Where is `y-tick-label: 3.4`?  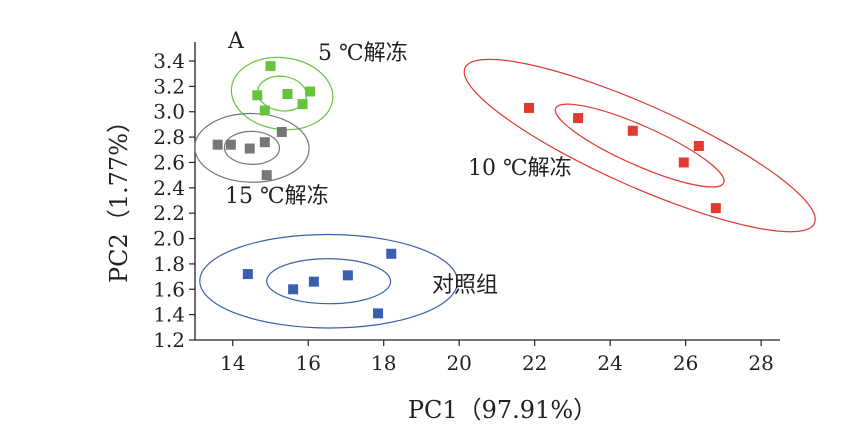 y-tick-label: 3.4 is located at coordinates (169, 61).